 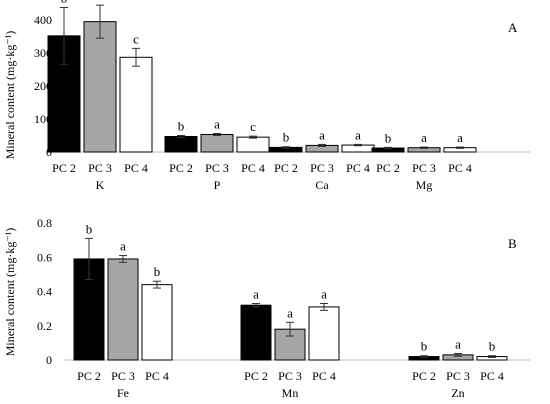 What do you see at coordinates (44, 223) in the screenshot?
I see `y-tick-label: 0.8` at bounding box center [44, 223].